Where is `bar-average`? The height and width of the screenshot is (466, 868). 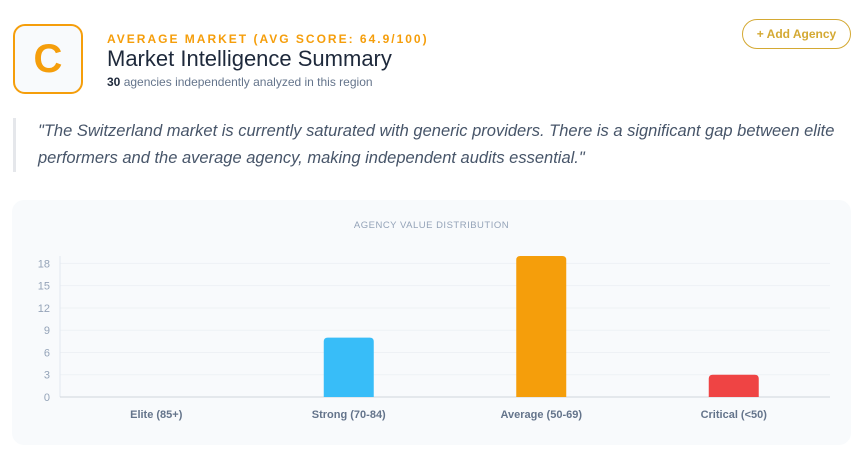
bar-average is located at coordinates (541, 326).